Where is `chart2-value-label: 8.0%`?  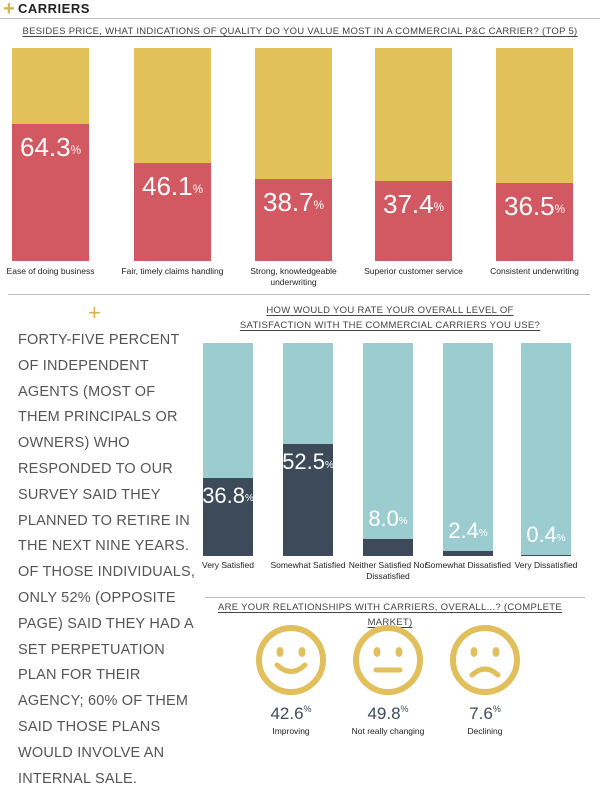
chart2-value-label: 8.0% is located at coordinates (388, 518).